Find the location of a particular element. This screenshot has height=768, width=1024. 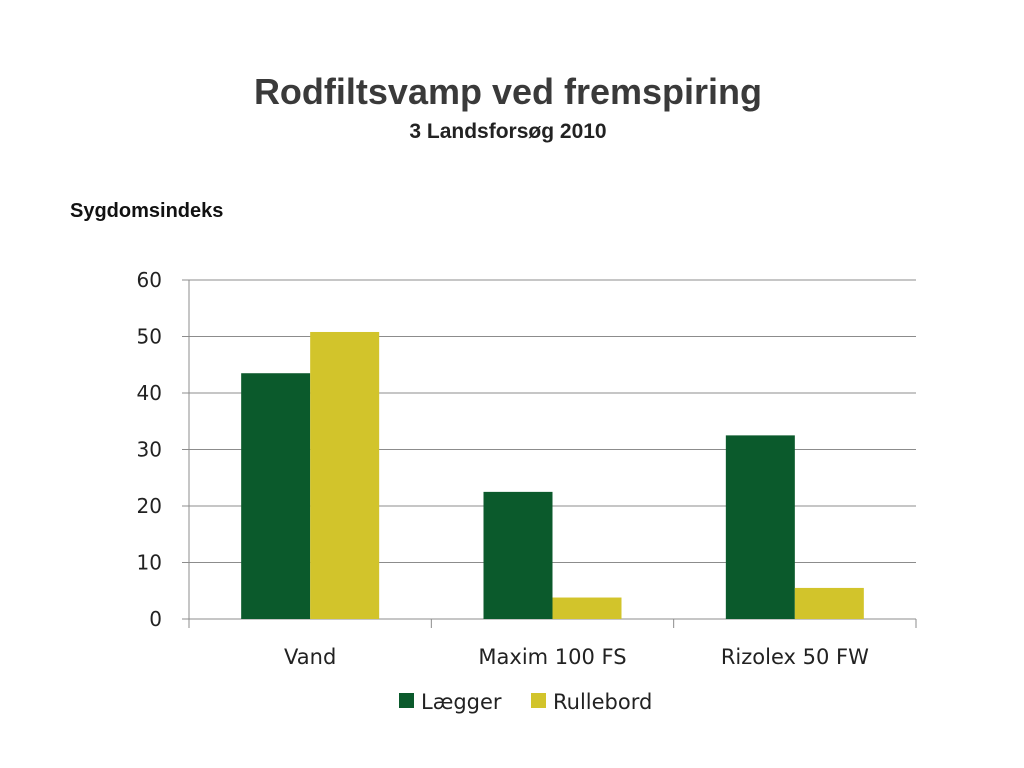

y-tick-label: 0 is located at coordinates (155, 619).